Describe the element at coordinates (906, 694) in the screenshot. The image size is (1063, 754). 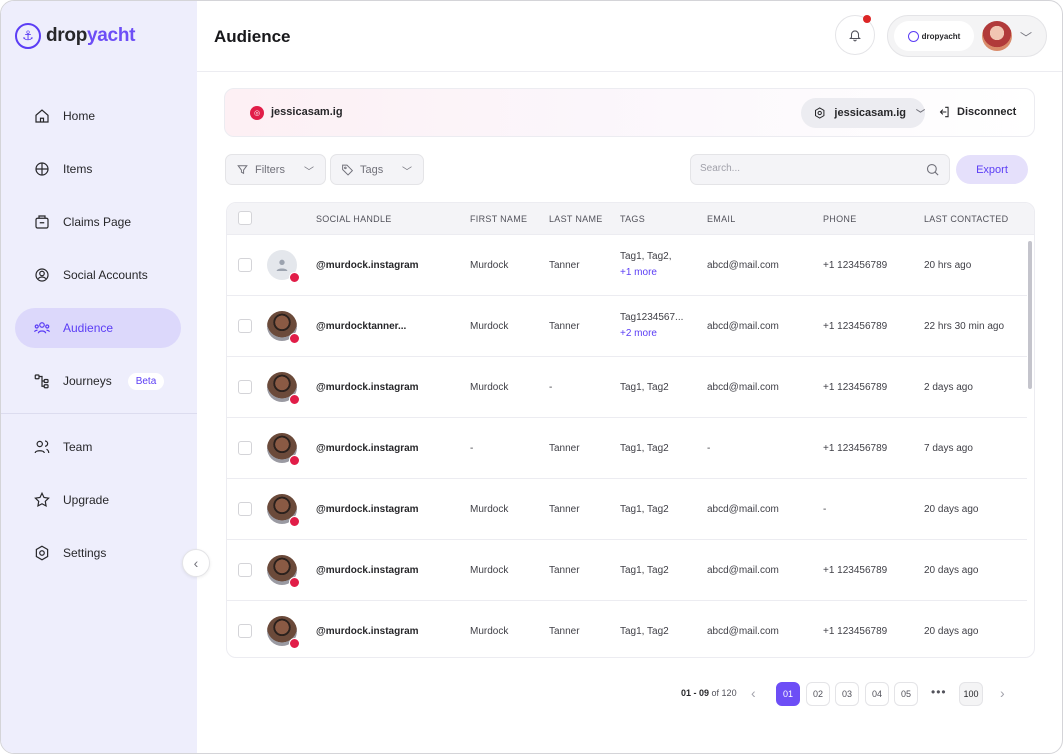
I see `page-button: 05` at that location.